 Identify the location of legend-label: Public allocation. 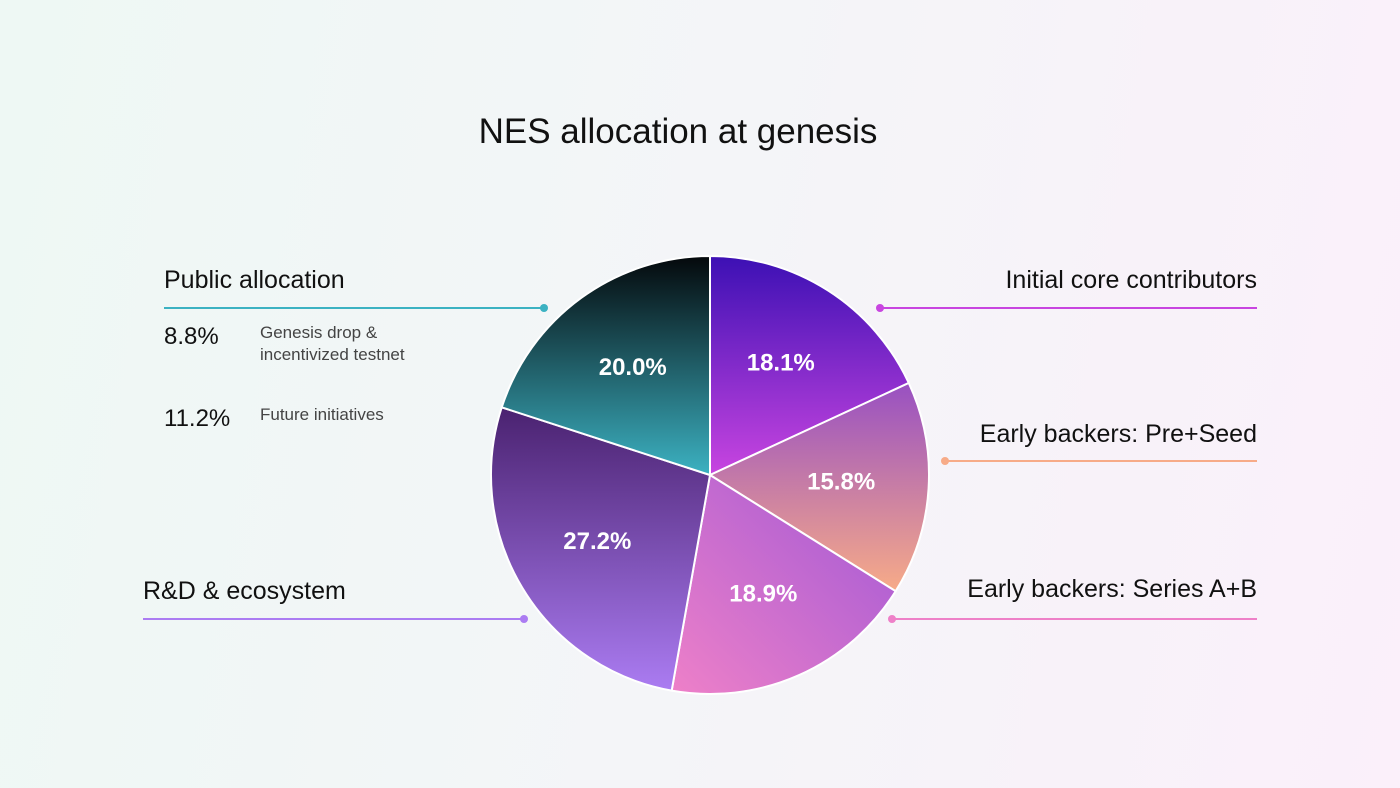
(254, 280).